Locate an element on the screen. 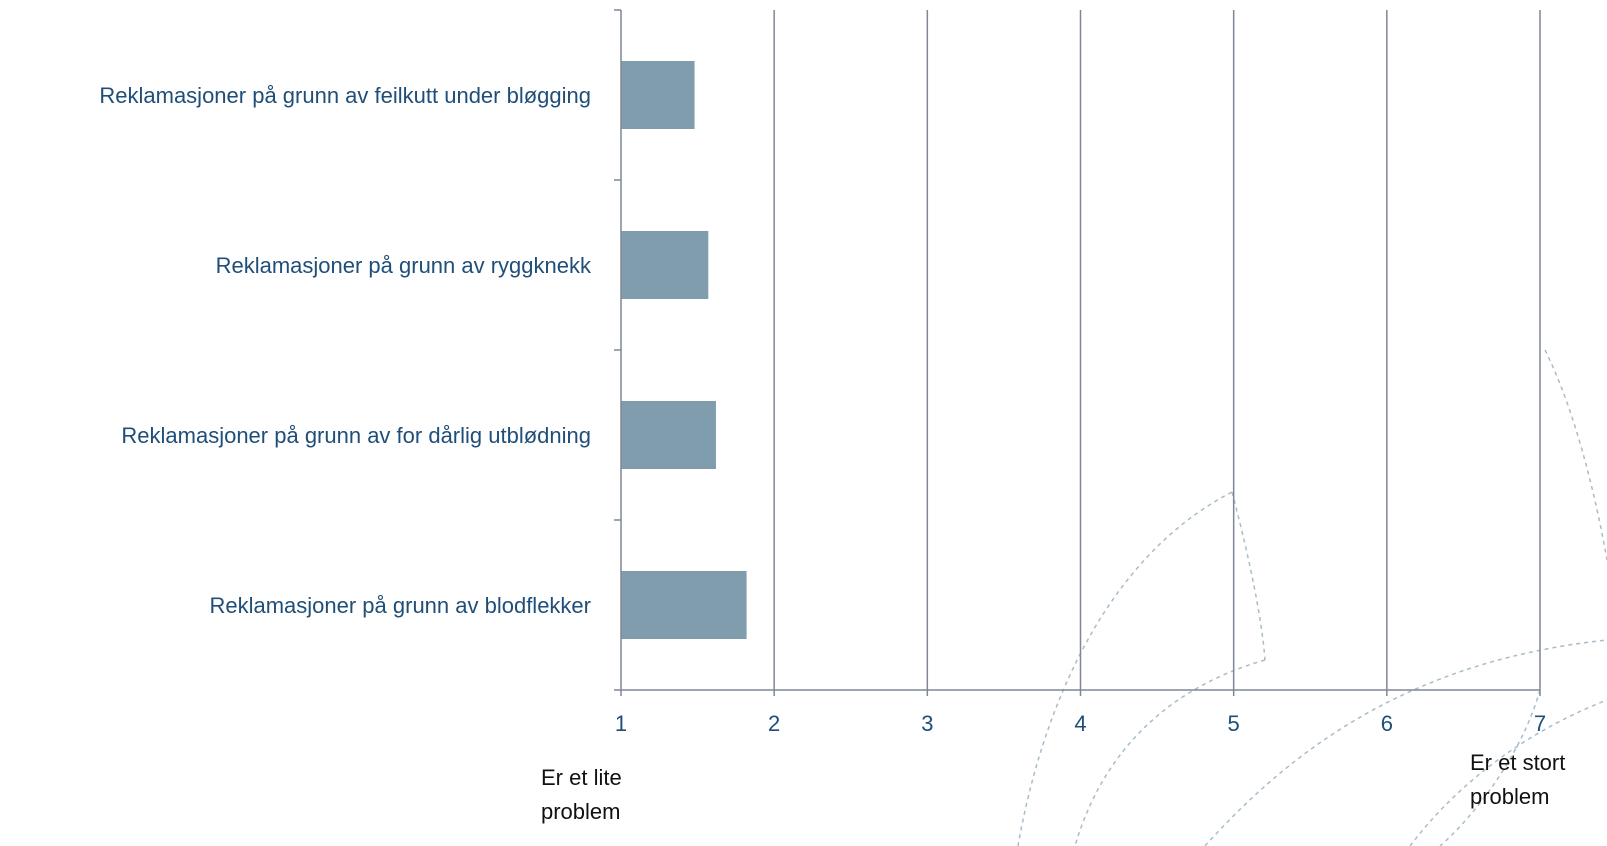  category-label-2: Reklamasjoner på grunn av ryggknekk is located at coordinates (404, 265).